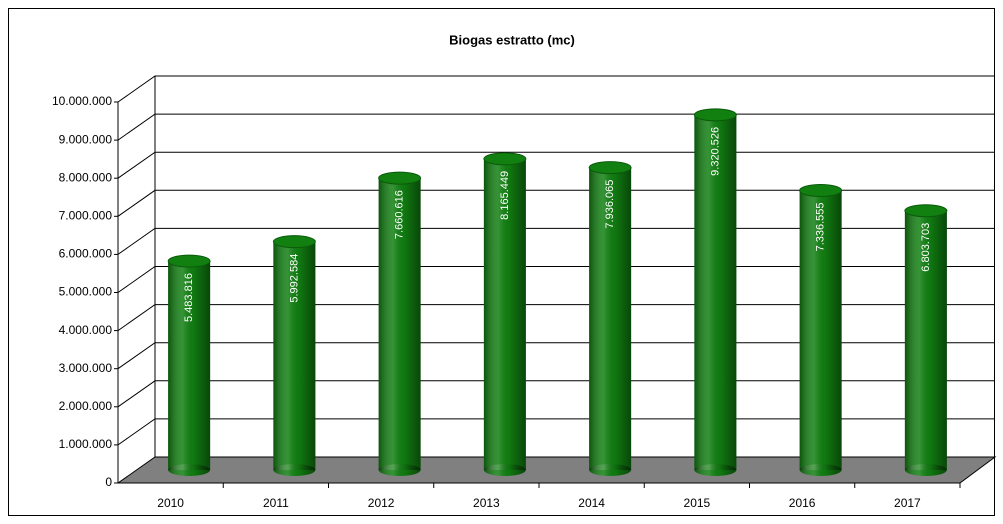  What do you see at coordinates (821, 226) in the screenshot?
I see `value-label: 7.336.555` at bounding box center [821, 226].